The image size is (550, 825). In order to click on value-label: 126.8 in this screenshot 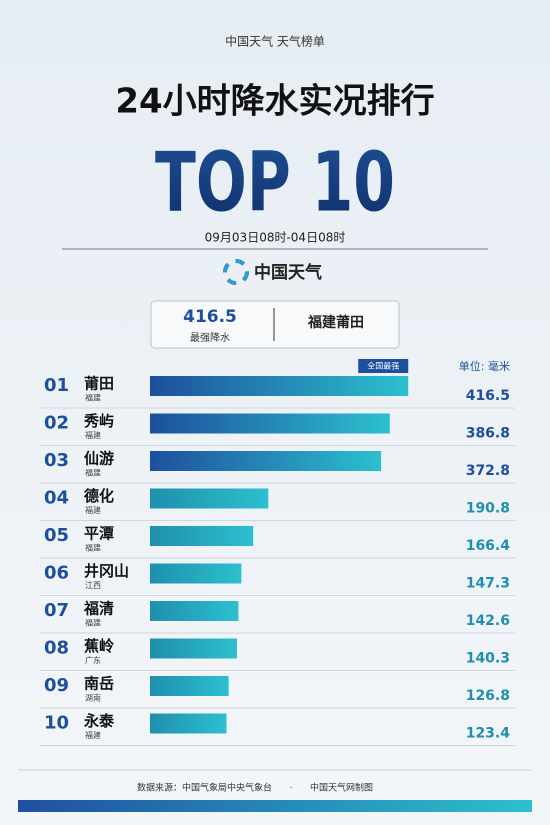, I will do `click(488, 696)`.